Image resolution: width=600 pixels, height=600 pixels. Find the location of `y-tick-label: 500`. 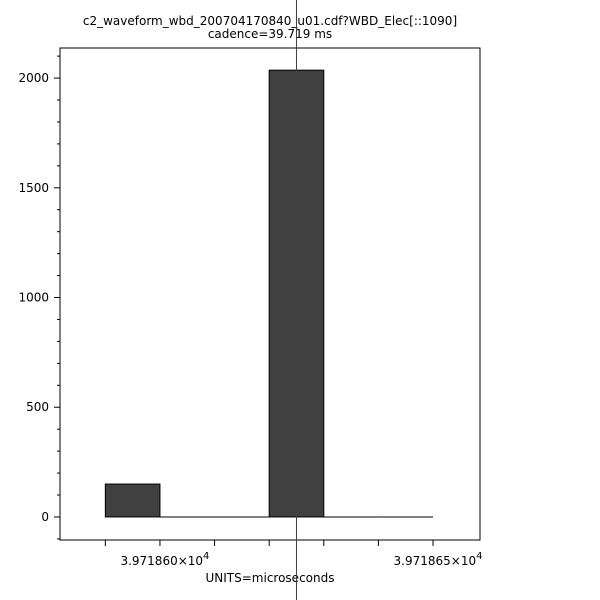

y-tick-label: 500 is located at coordinates (37, 407).